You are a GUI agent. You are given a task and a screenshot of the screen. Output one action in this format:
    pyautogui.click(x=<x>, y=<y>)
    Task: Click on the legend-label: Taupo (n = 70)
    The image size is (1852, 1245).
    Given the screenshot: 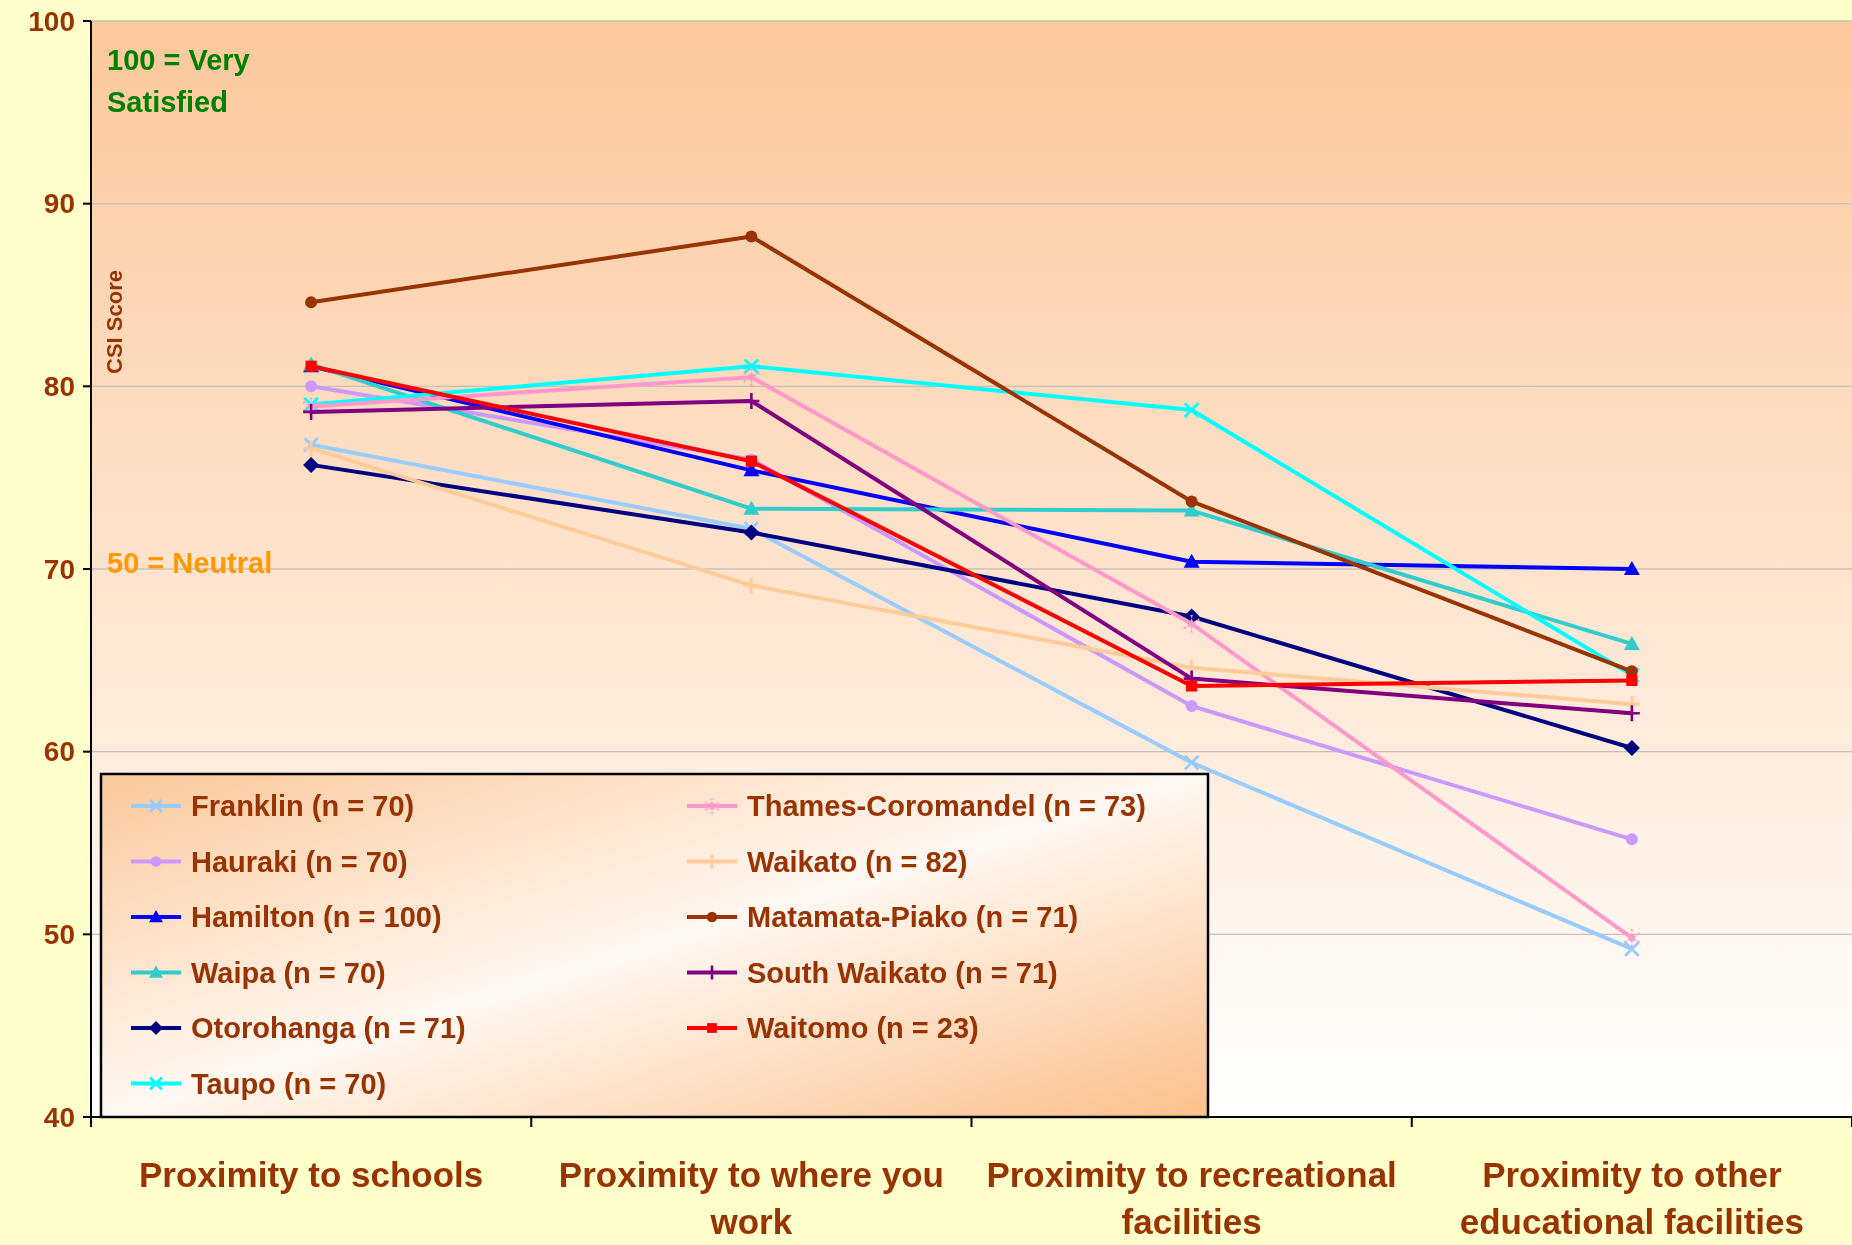 What is the action you would take?
    pyautogui.click(x=289, y=1083)
    